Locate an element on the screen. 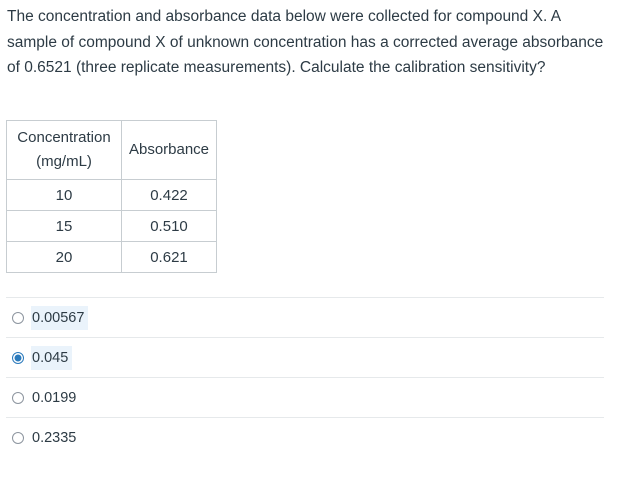 This screenshot has width=623, height=479. cell-absorbance: 0.510 is located at coordinates (169, 226).